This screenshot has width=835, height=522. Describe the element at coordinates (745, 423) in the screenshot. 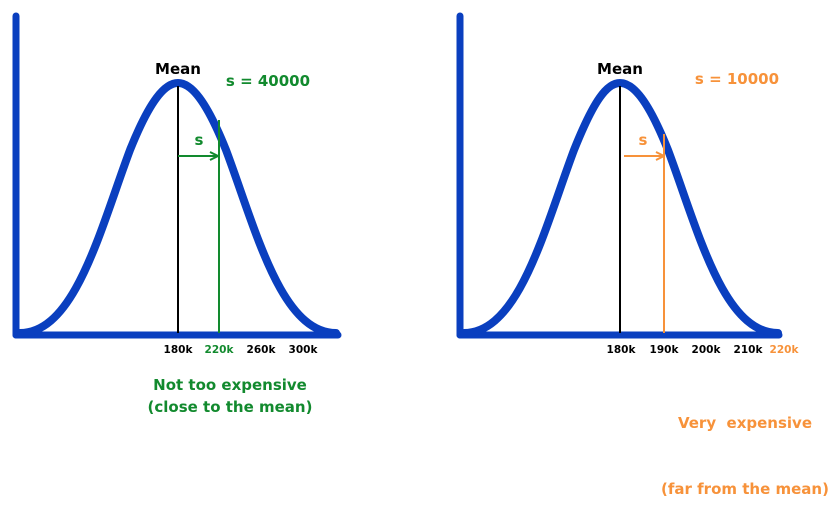

I see `right-caption-line1: Very expensive` at that location.